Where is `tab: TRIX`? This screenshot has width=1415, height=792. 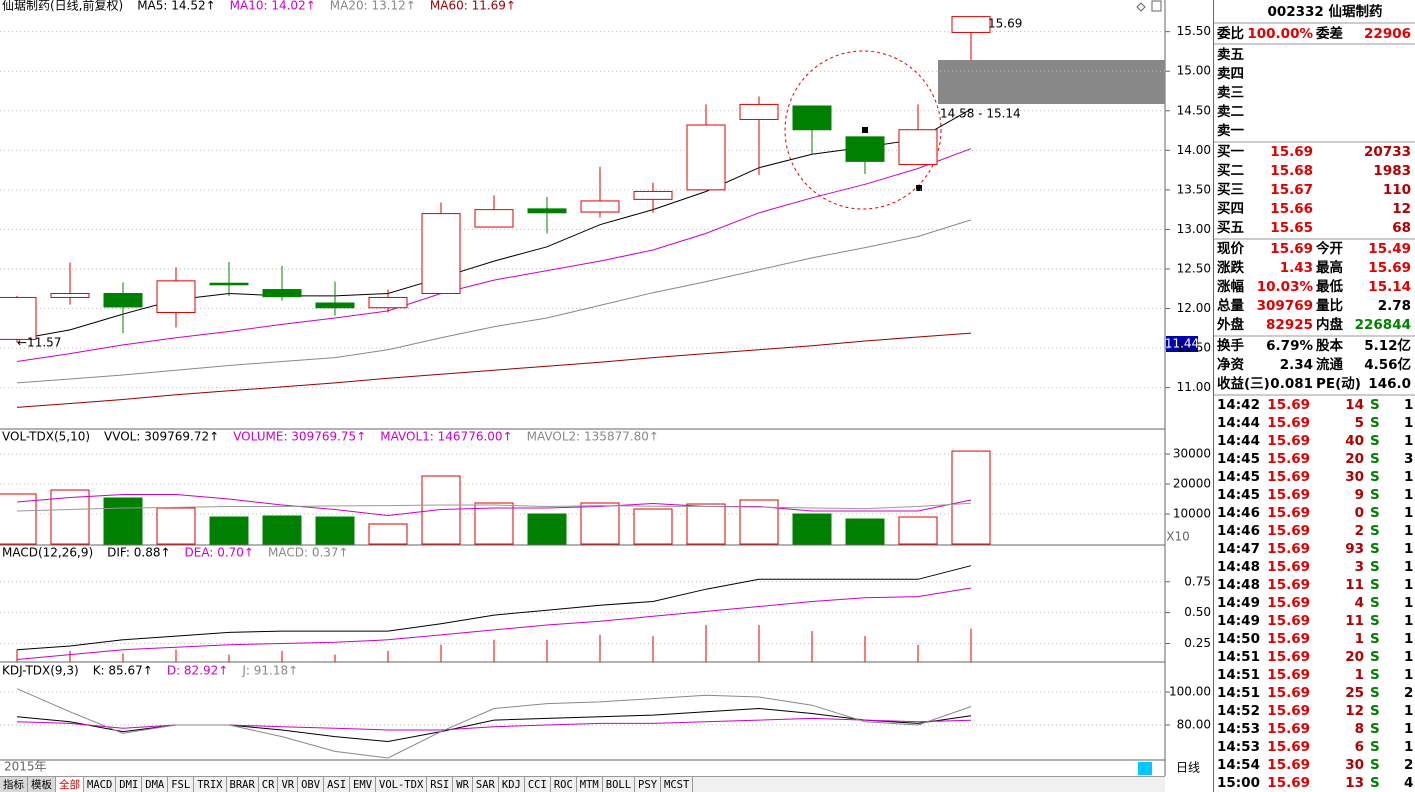 tab: TRIX is located at coordinates (210, 784).